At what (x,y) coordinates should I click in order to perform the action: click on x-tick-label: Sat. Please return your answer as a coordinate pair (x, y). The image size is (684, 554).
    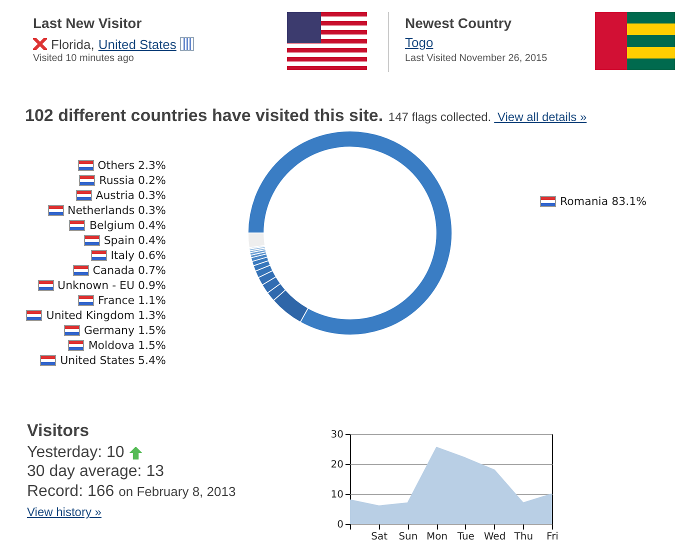
    Looking at the image, I should click on (379, 537).